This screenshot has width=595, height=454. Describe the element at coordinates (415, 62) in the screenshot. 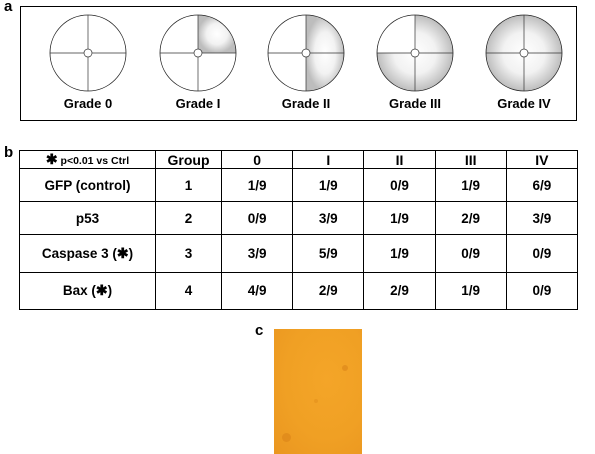

I see `grade-diagram: Grade III` at that location.